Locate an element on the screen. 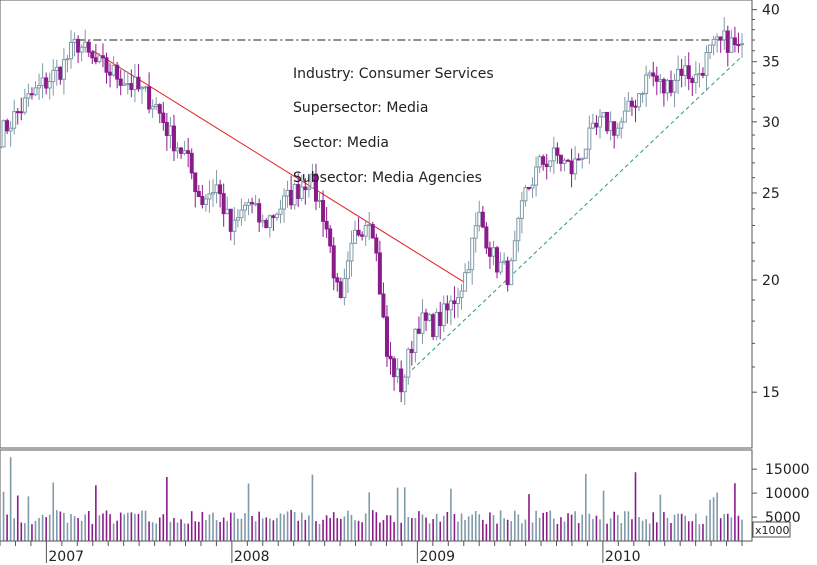 The height and width of the screenshot is (565, 817). year-label: 2009 is located at coordinates (437, 557).